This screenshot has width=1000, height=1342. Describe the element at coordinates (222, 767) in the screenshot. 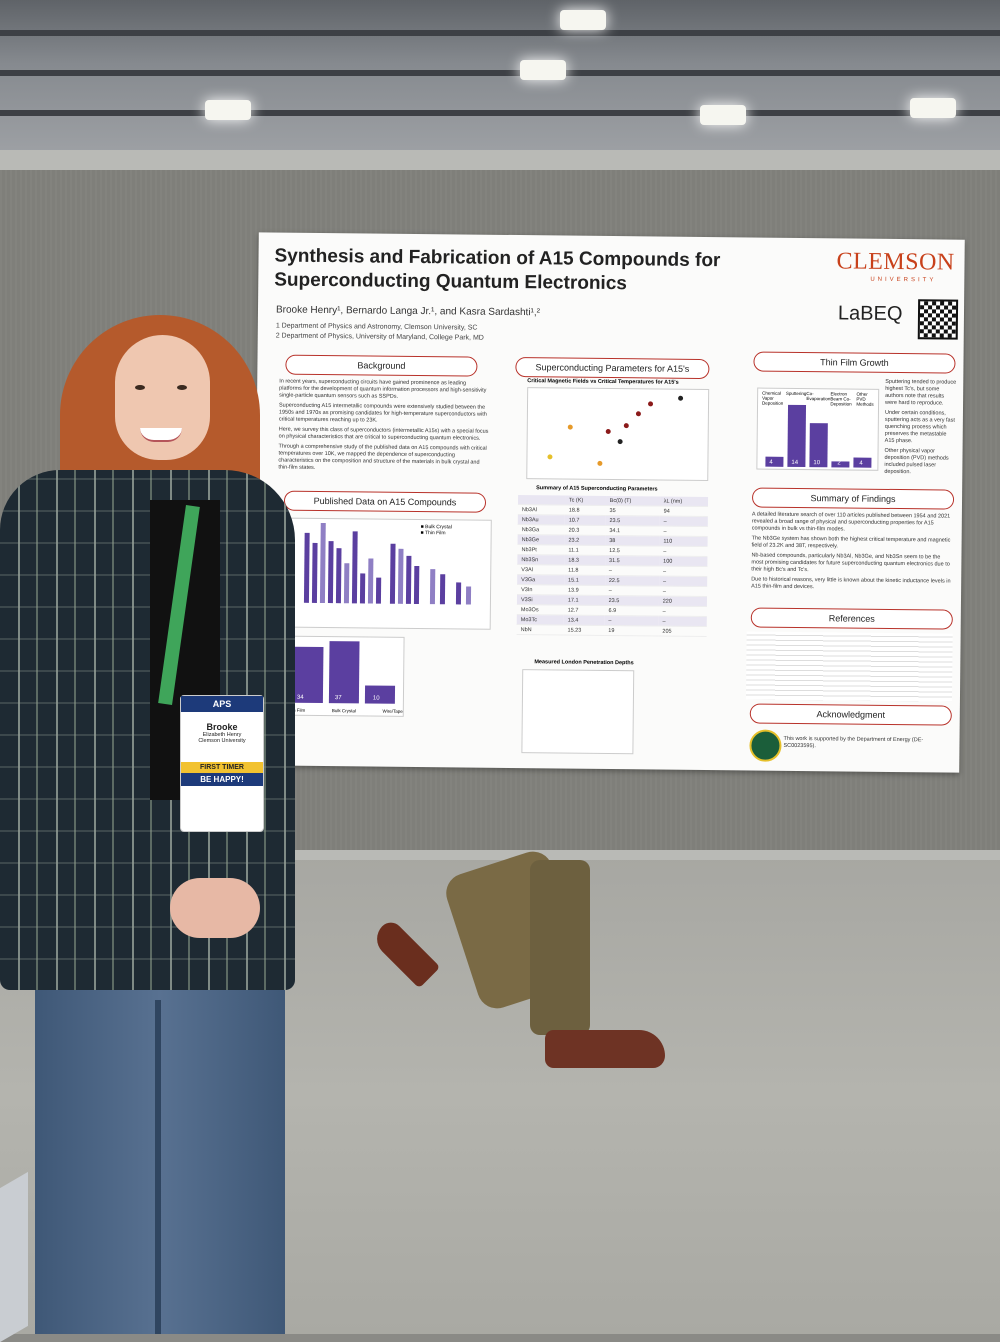

I see `badge-first-timer: FIRST TIMER` at that location.